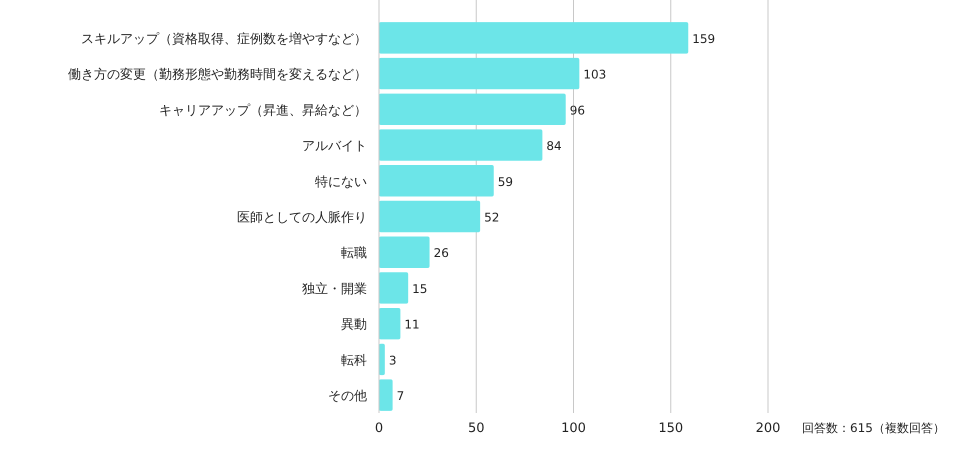 The image size is (976, 459). Describe the element at coordinates (554, 146) in the screenshot. I see `data-label: 84` at that location.